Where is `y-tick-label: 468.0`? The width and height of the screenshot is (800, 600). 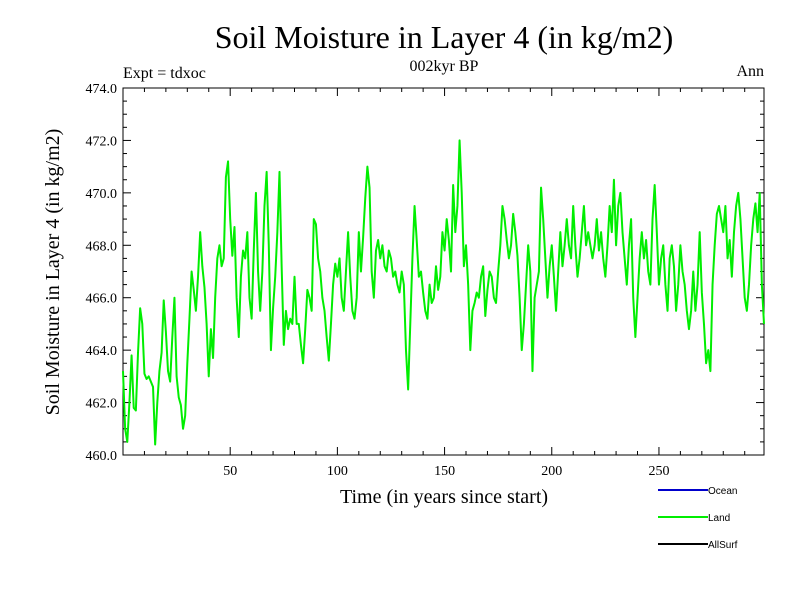
y-tick-label: 468.0 is located at coordinates (102, 246).